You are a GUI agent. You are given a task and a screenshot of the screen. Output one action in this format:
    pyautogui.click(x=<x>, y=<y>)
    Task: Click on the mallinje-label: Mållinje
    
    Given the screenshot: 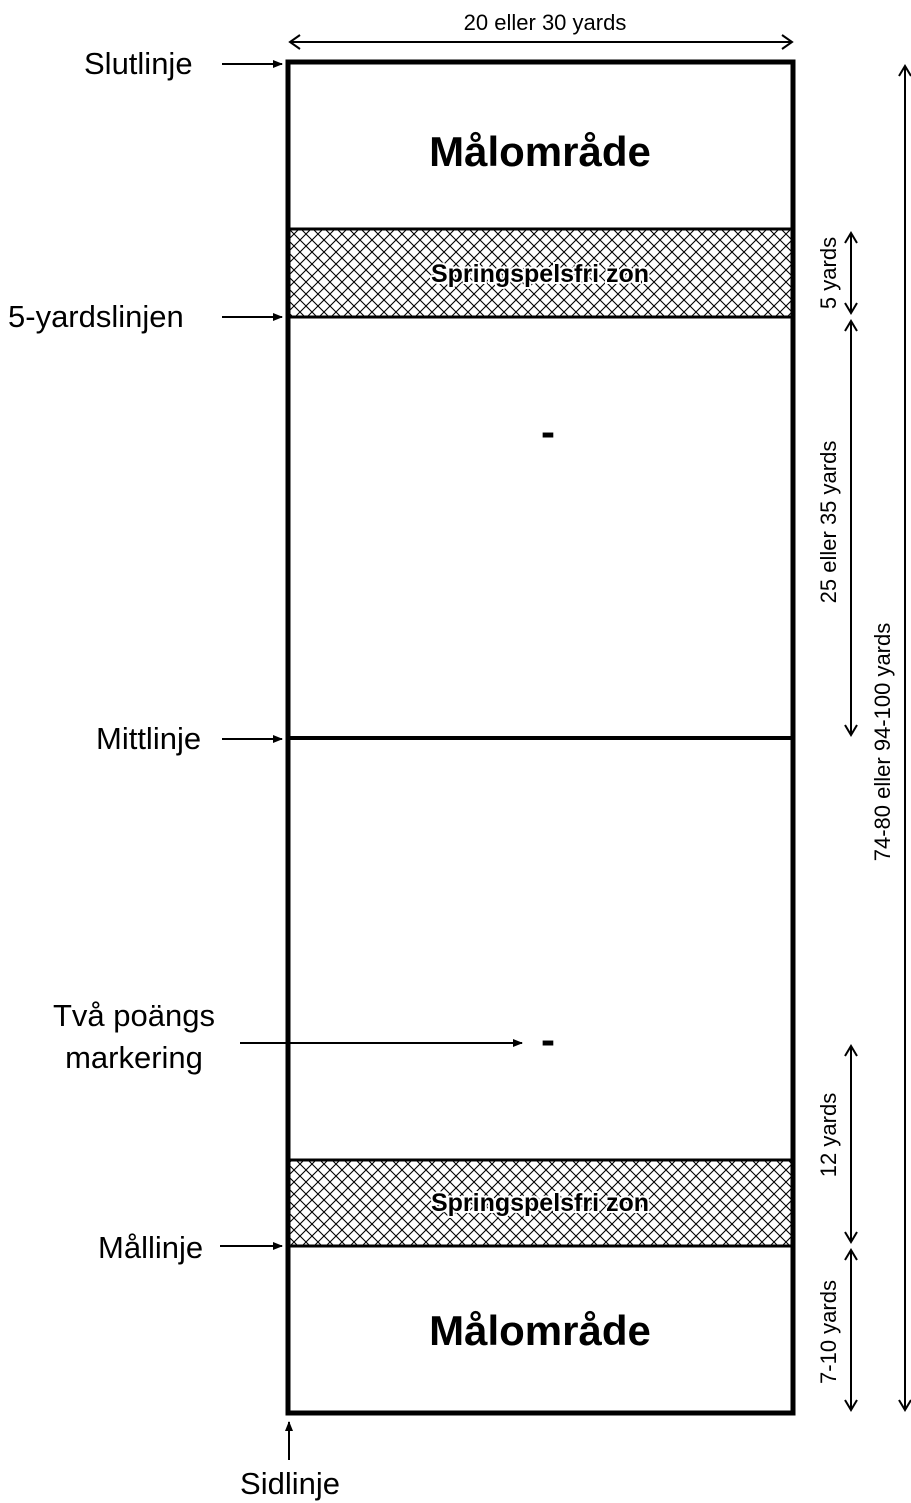 What is the action you would take?
    pyautogui.click(x=150, y=1247)
    